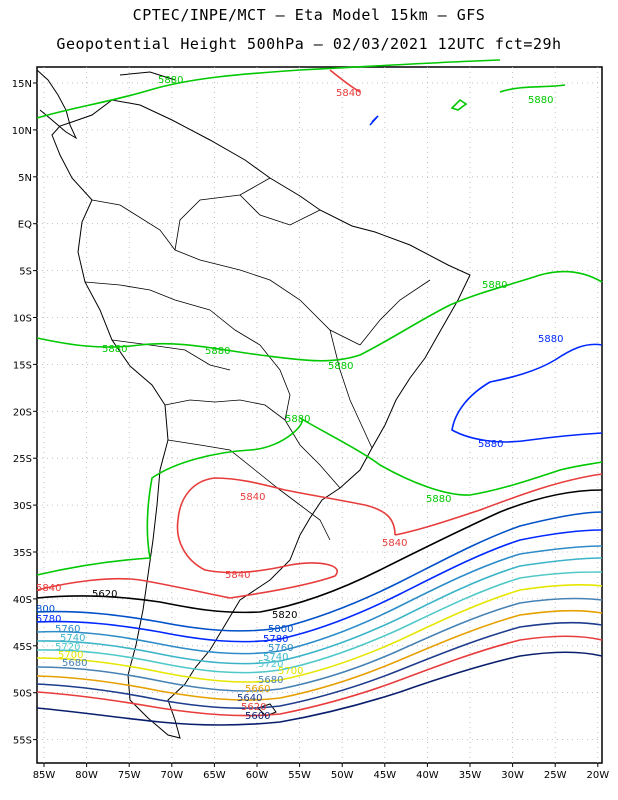 This screenshot has height=800, width=618. What do you see at coordinates (147, 76) in the screenshot?
I see `caribbean-islands` at bounding box center [147, 76].